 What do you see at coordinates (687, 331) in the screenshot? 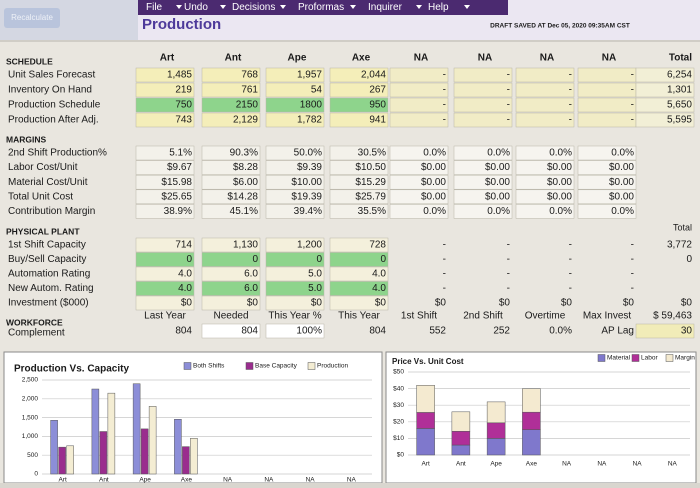
I see `cell-value: 30` at bounding box center [687, 331].